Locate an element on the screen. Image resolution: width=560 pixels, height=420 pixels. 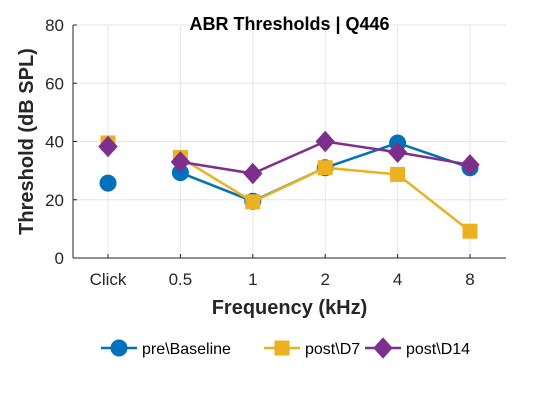
legend-label: post\D7 is located at coordinates (332, 349).